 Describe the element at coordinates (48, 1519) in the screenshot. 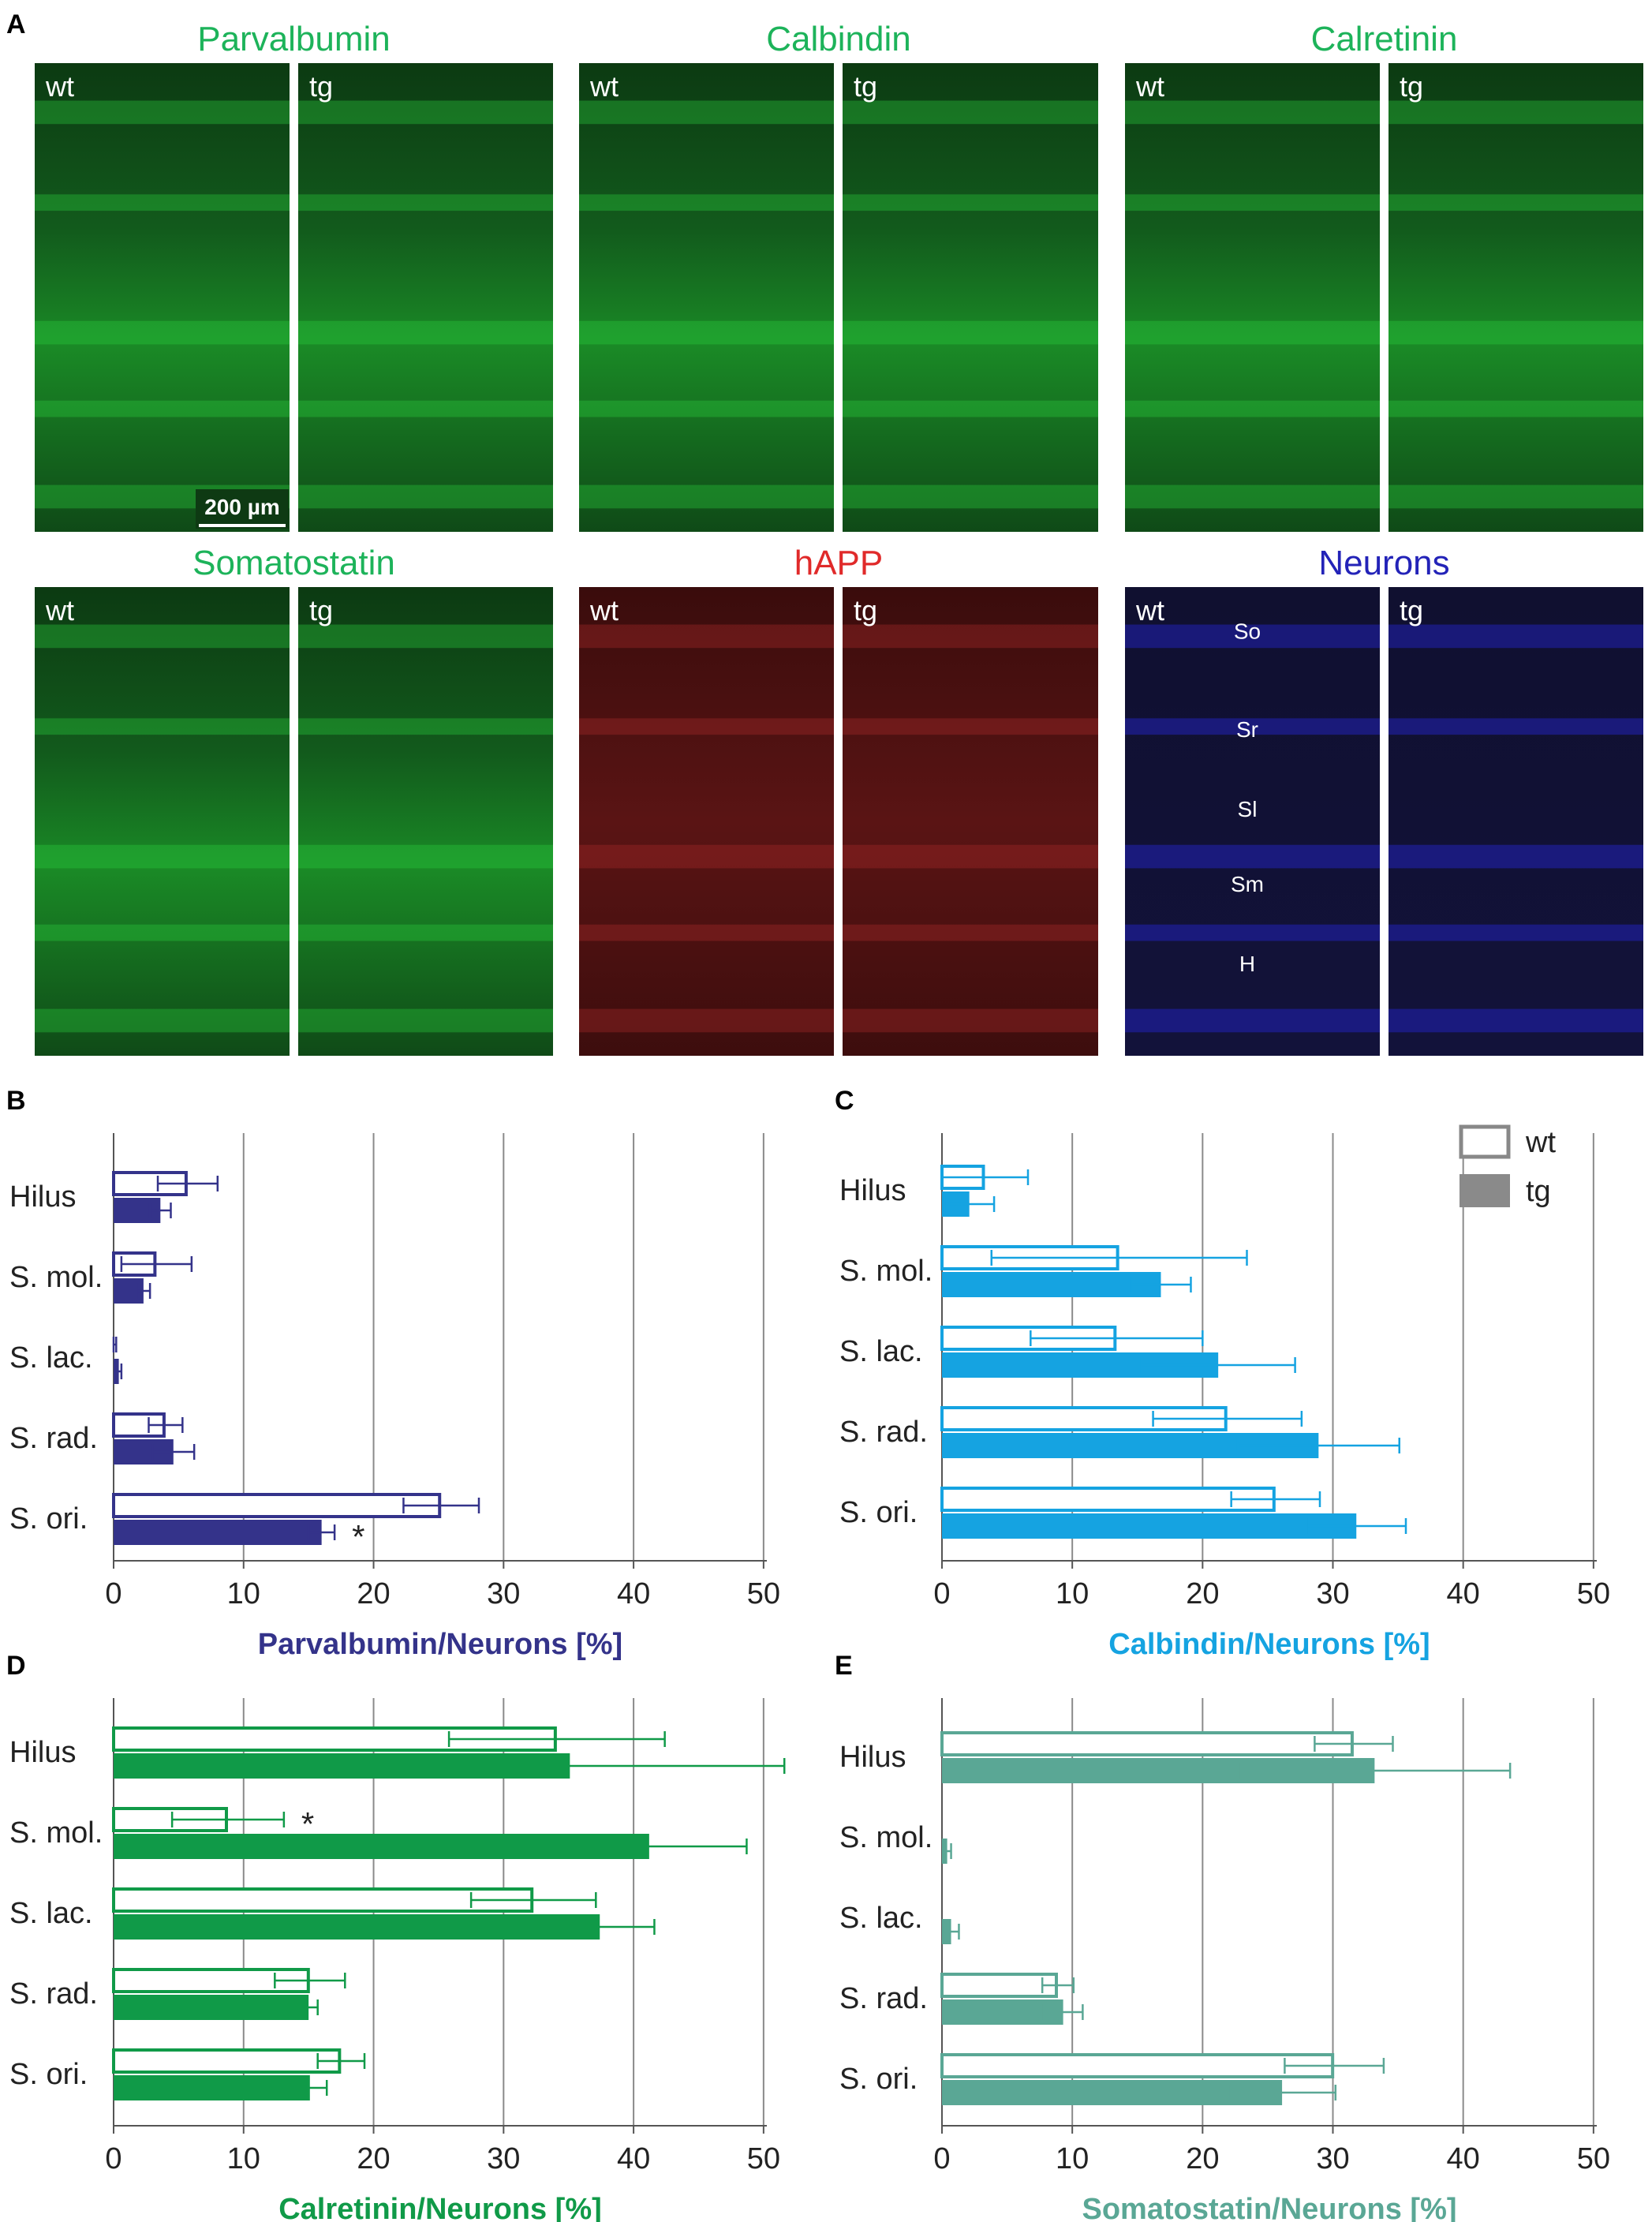

I see `category-label: S. ori.` at that location.